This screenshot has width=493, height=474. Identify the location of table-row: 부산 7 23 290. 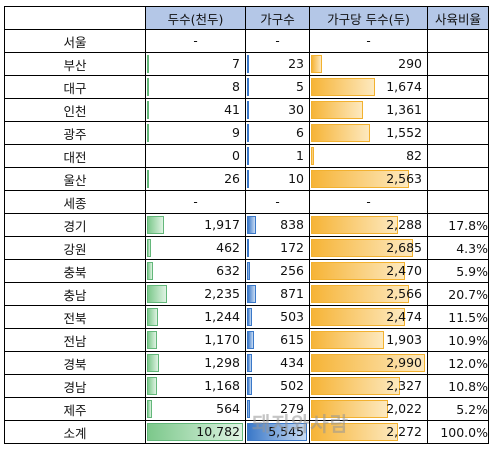
(246, 64).